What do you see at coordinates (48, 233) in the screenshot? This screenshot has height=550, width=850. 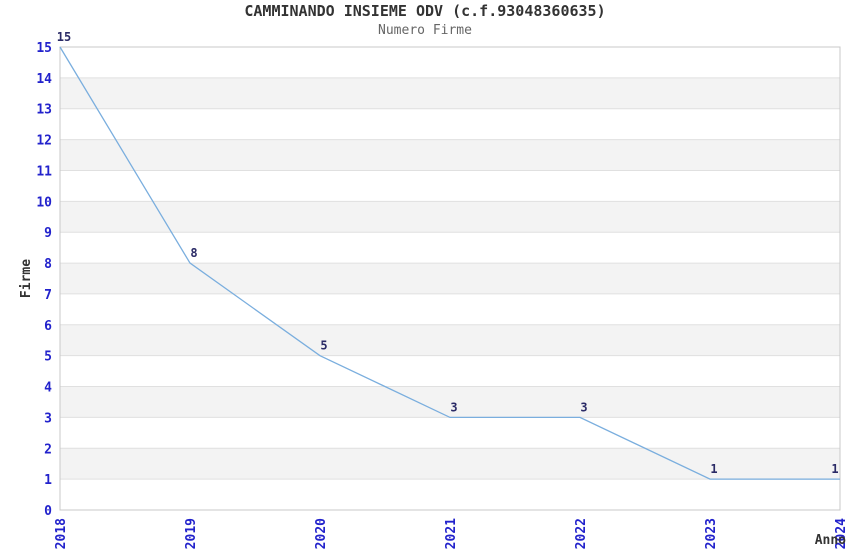 I see `y-tick-label: 9` at bounding box center [48, 233].